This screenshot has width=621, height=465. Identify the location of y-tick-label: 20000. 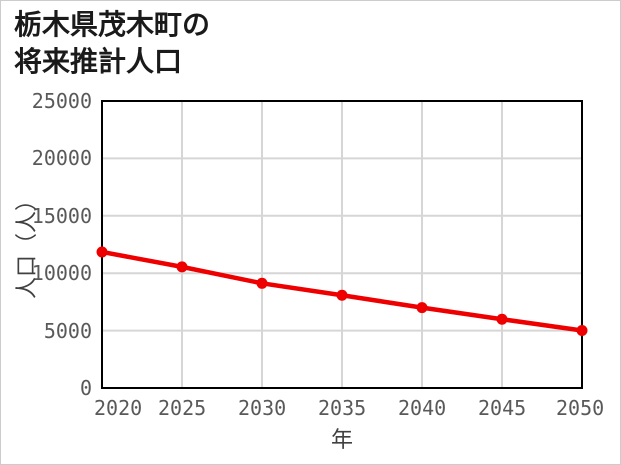
(61, 158).